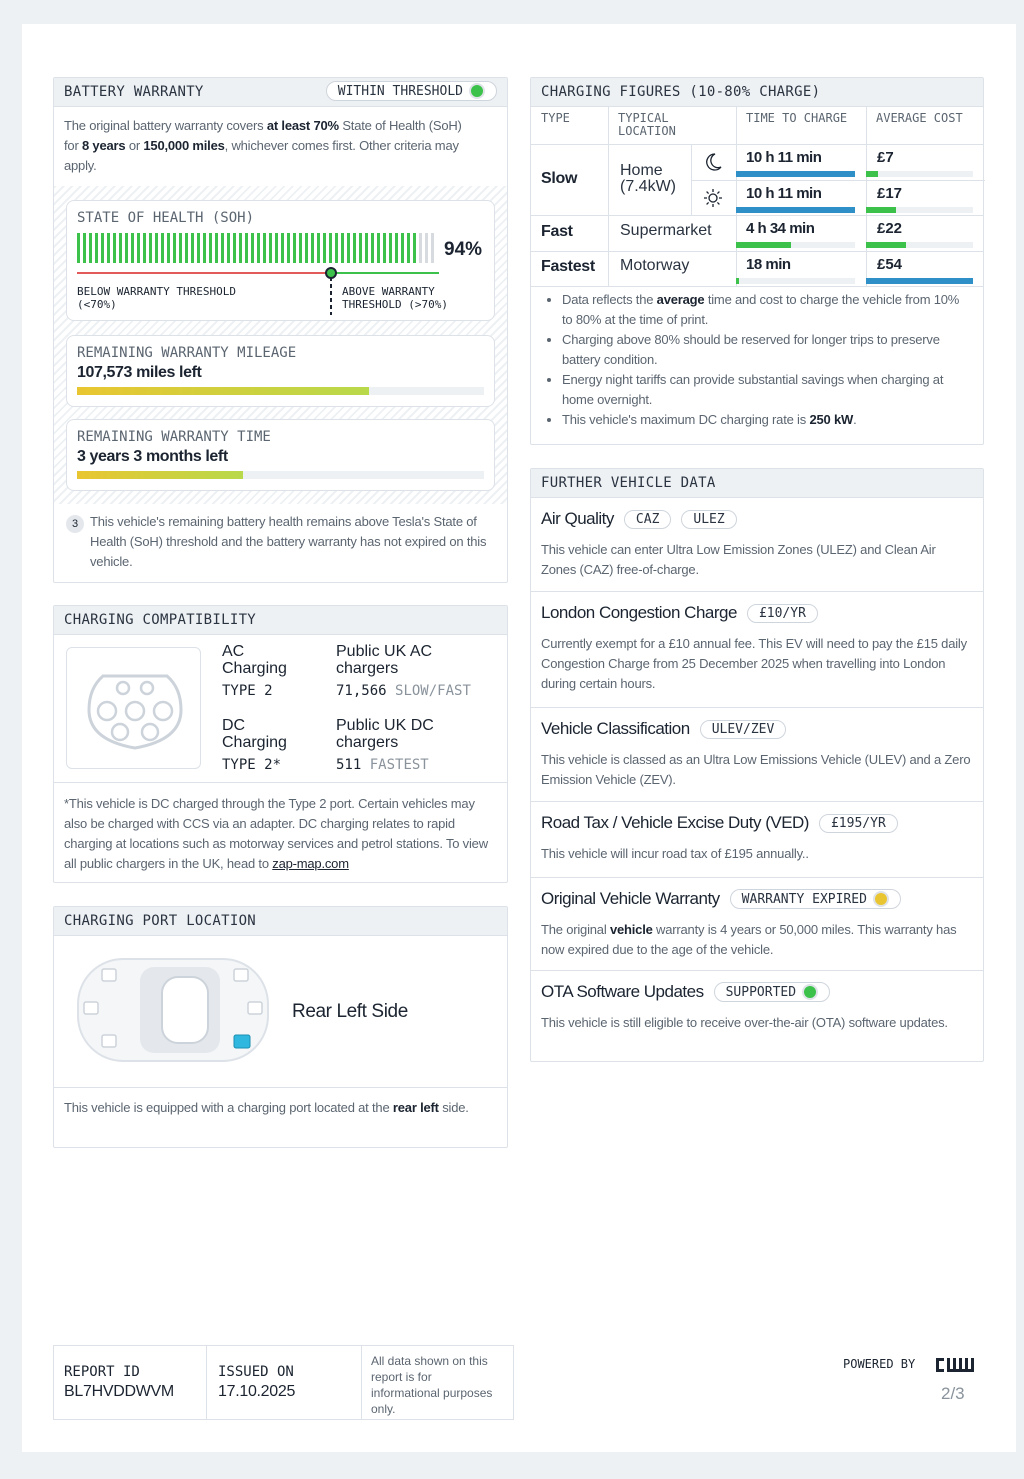 This screenshot has width=1024, height=1479. Describe the element at coordinates (714, 162) in the screenshot. I see `moon-icon` at that location.